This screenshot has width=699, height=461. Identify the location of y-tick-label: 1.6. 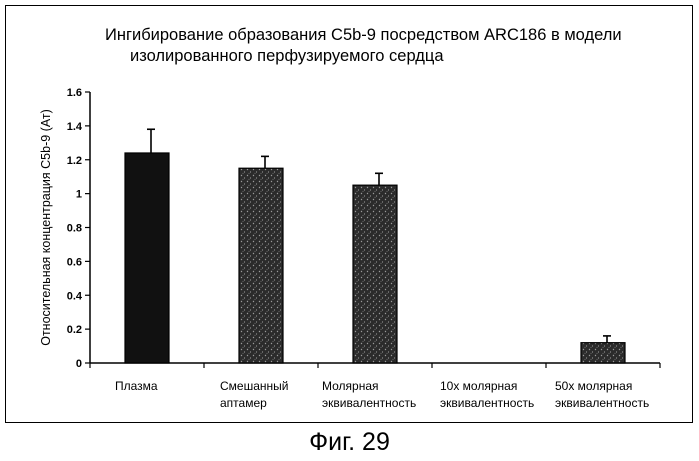
(74, 93).